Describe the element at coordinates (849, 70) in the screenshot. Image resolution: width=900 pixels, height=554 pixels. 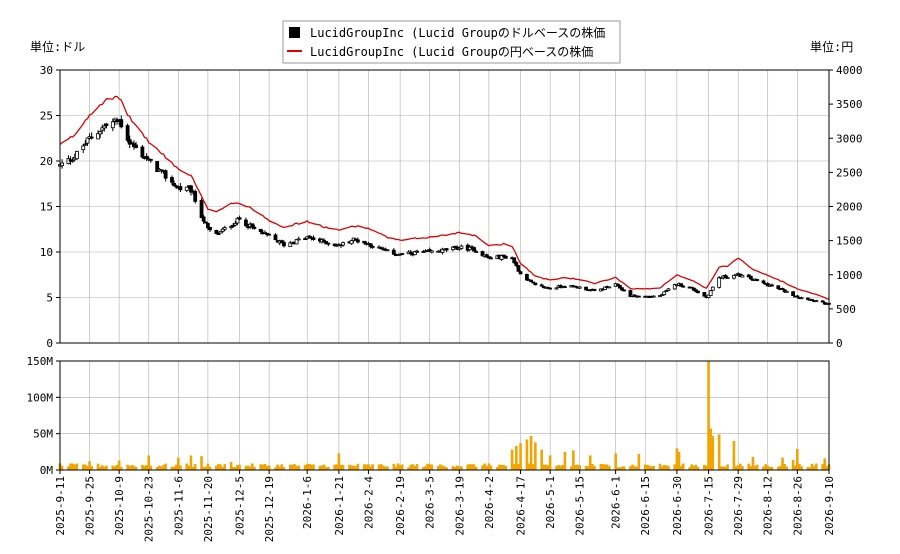
I see `right-tick-label: 4000` at that location.